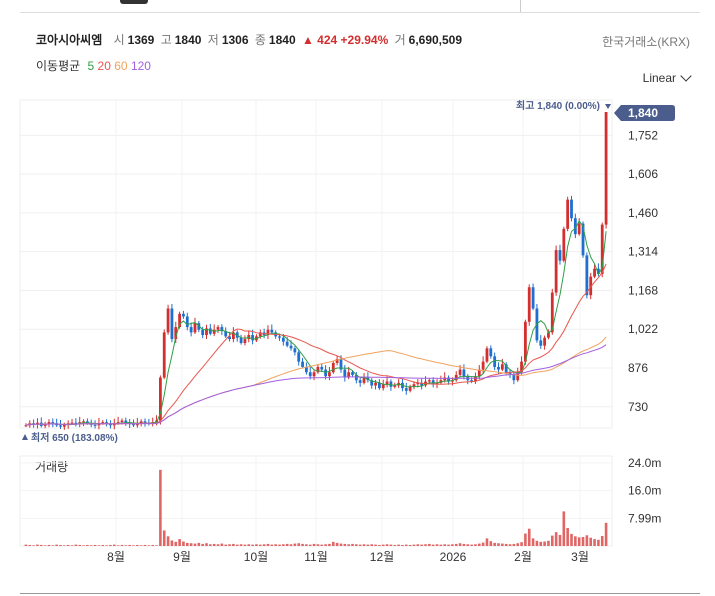  I want to click on high-marker-label: 최고 1,840 (0.00%), so click(558, 105).